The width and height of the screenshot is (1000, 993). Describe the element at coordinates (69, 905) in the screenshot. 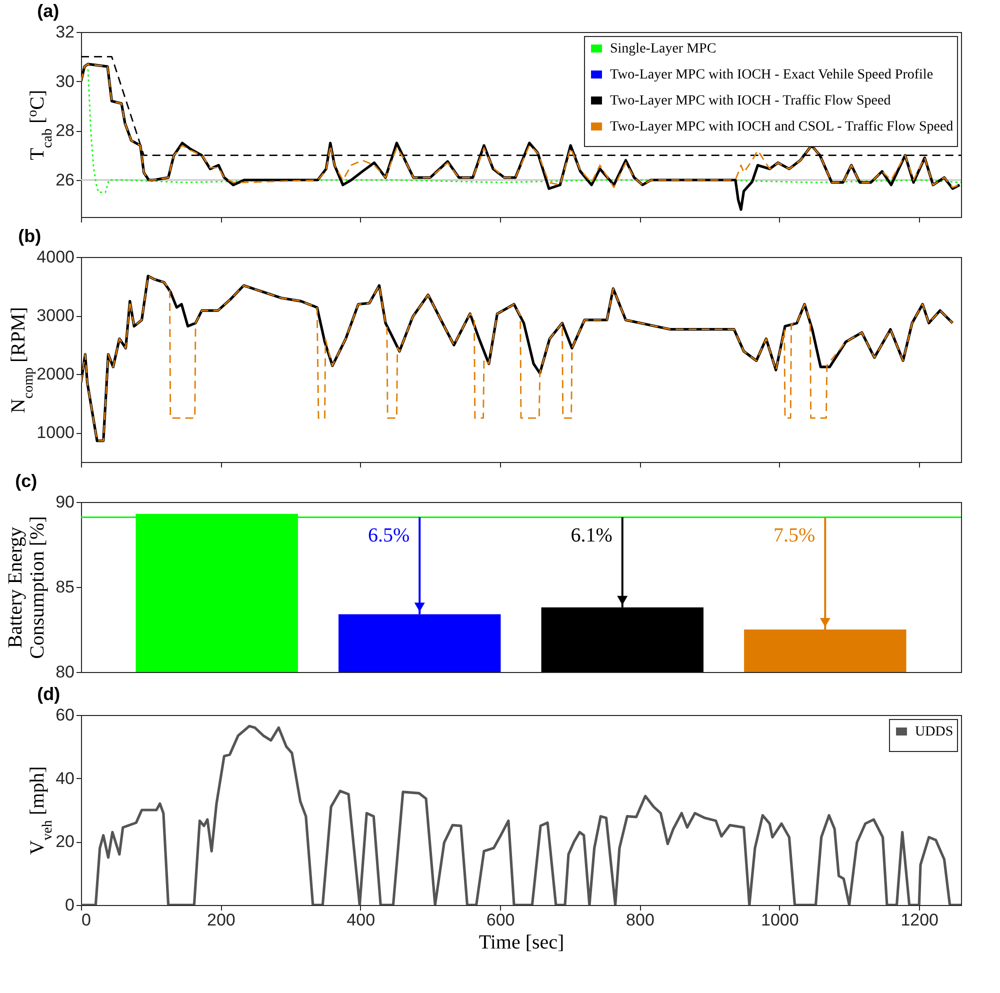

I see `y-tick-label: 0` at that location.